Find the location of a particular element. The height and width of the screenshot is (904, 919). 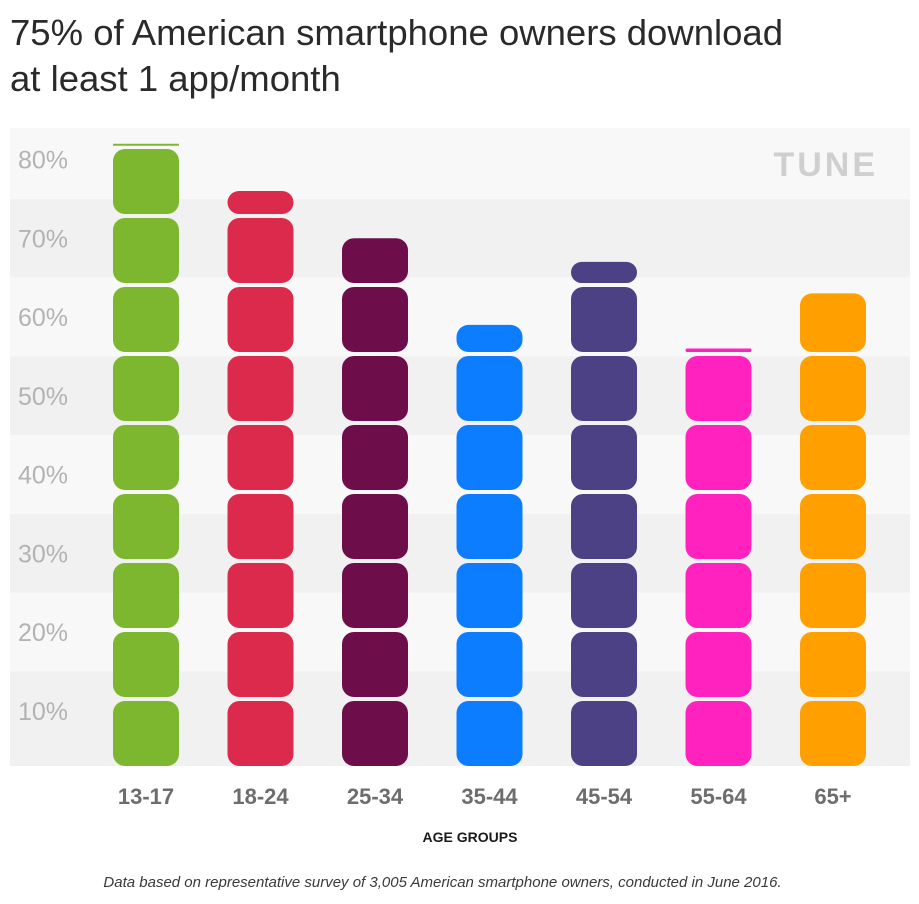

x-tick-label: 55-64 is located at coordinates (718, 796).